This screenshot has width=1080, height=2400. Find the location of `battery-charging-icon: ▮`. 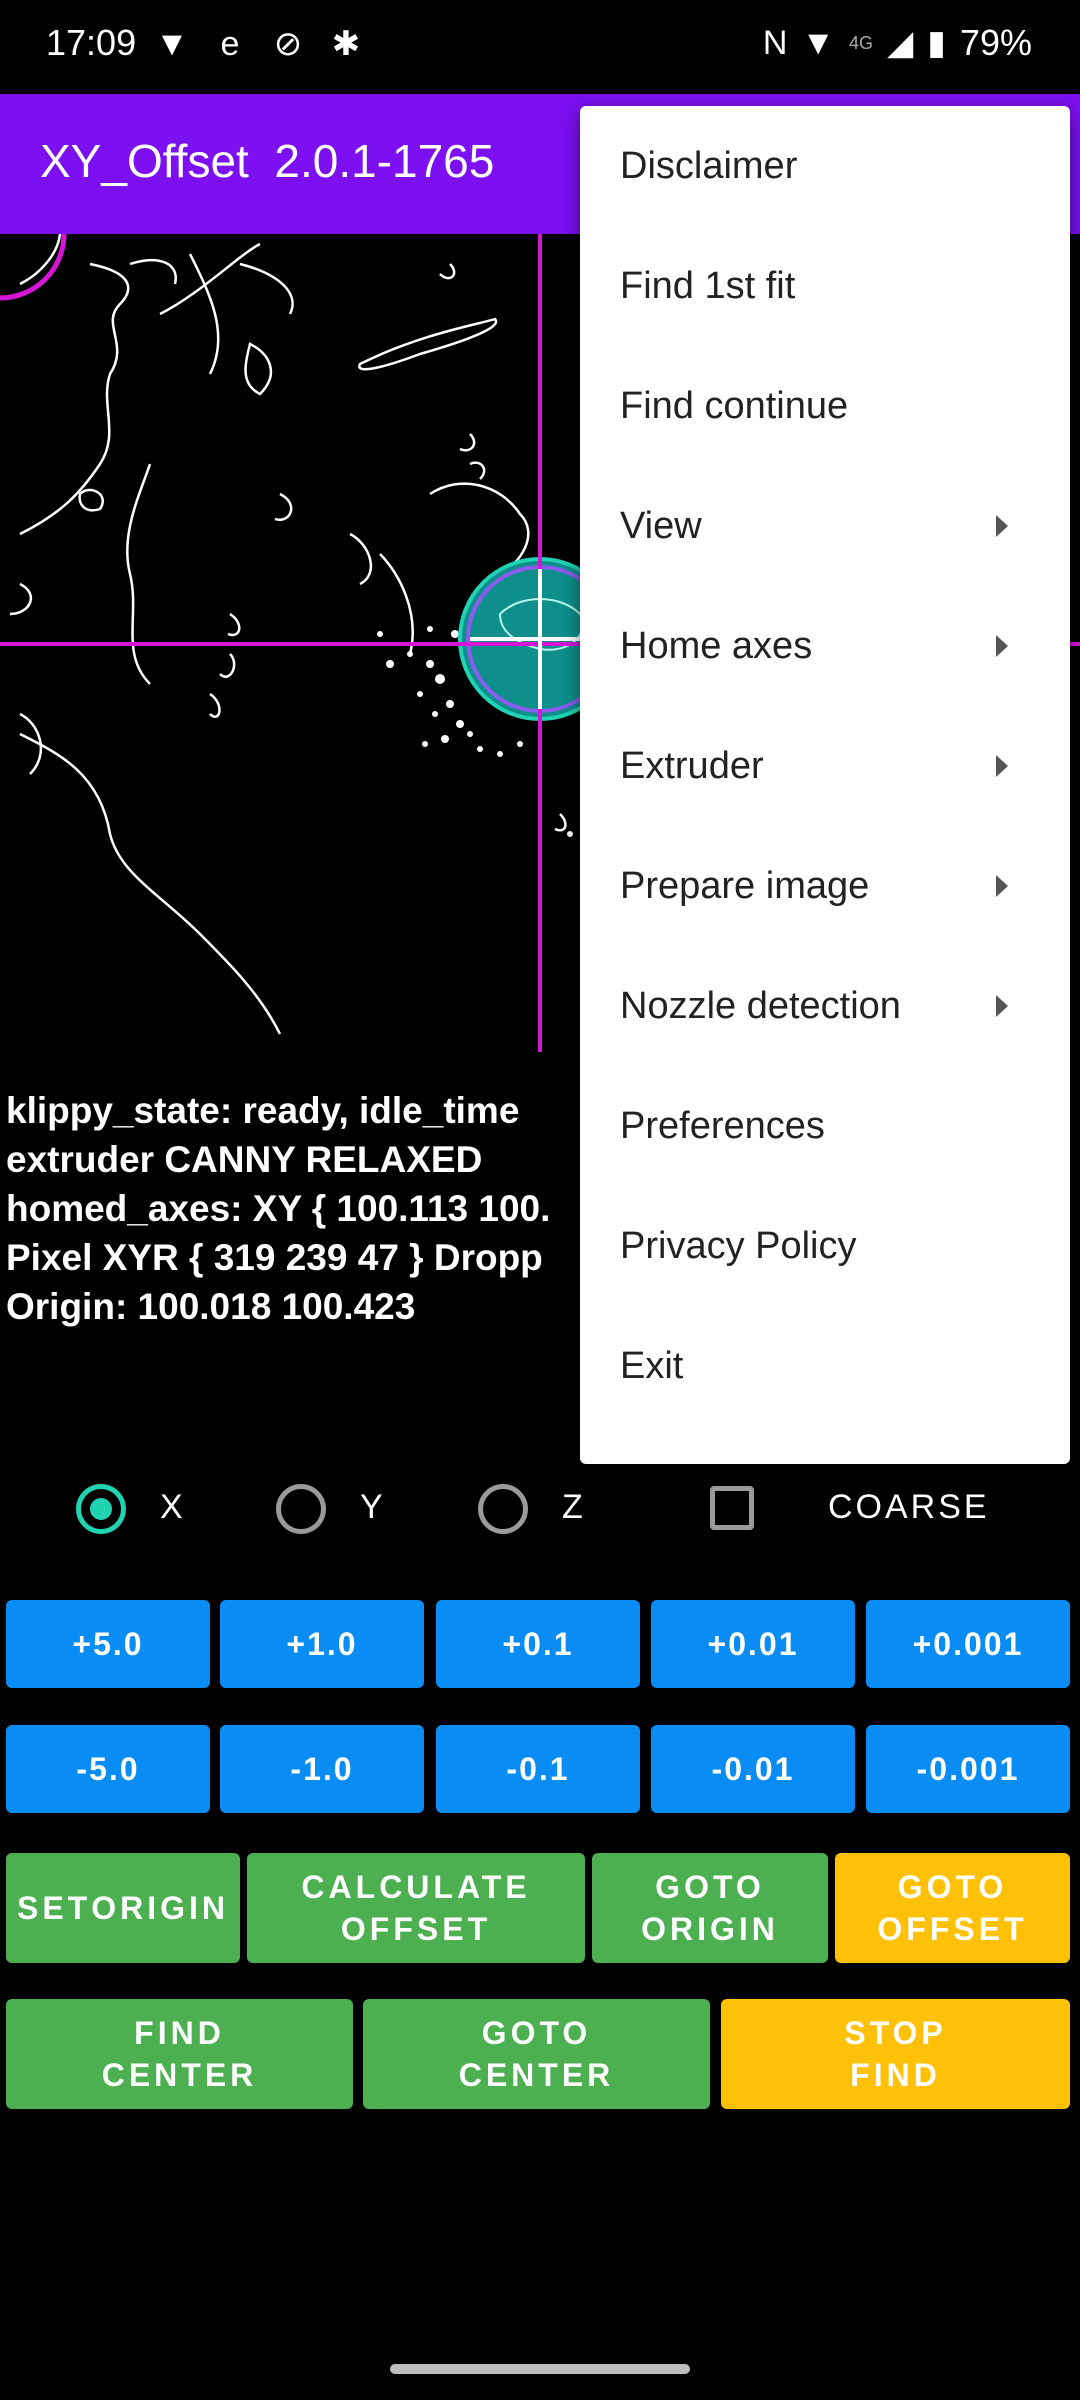

battery-charging-icon: ▮ is located at coordinates (936, 43).